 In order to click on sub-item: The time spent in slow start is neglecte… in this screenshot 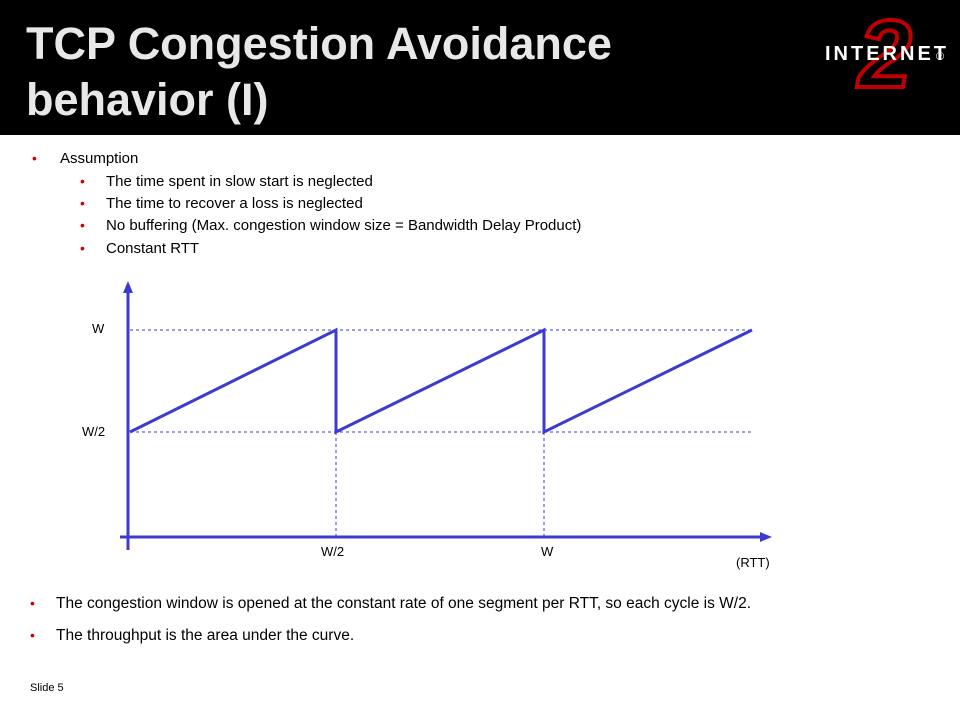, I will do `click(239, 181)`.